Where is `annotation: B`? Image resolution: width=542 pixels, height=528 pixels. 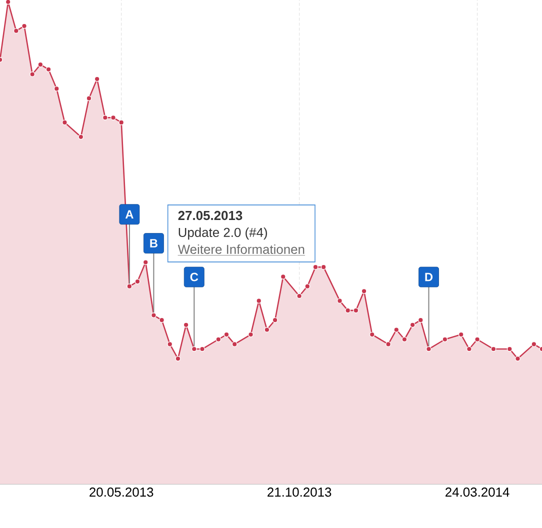
annotation: B is located at coordinates (154, 243).